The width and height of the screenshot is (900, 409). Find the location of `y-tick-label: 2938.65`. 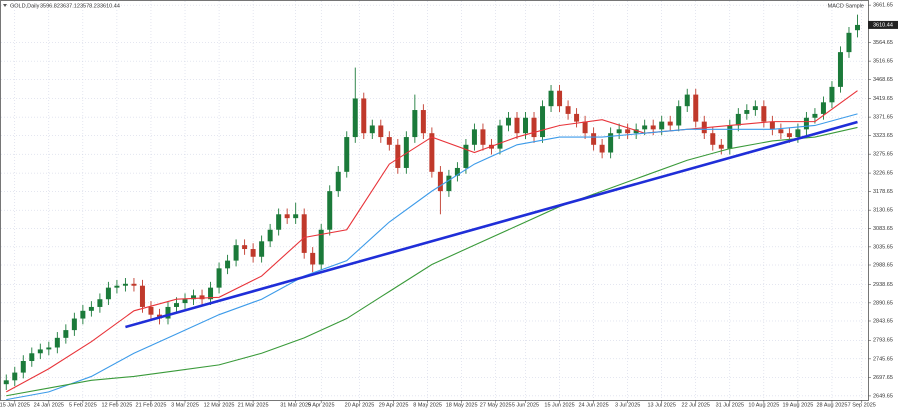

y-tick-label: 2938.65 is located at coordinates (883, 285).